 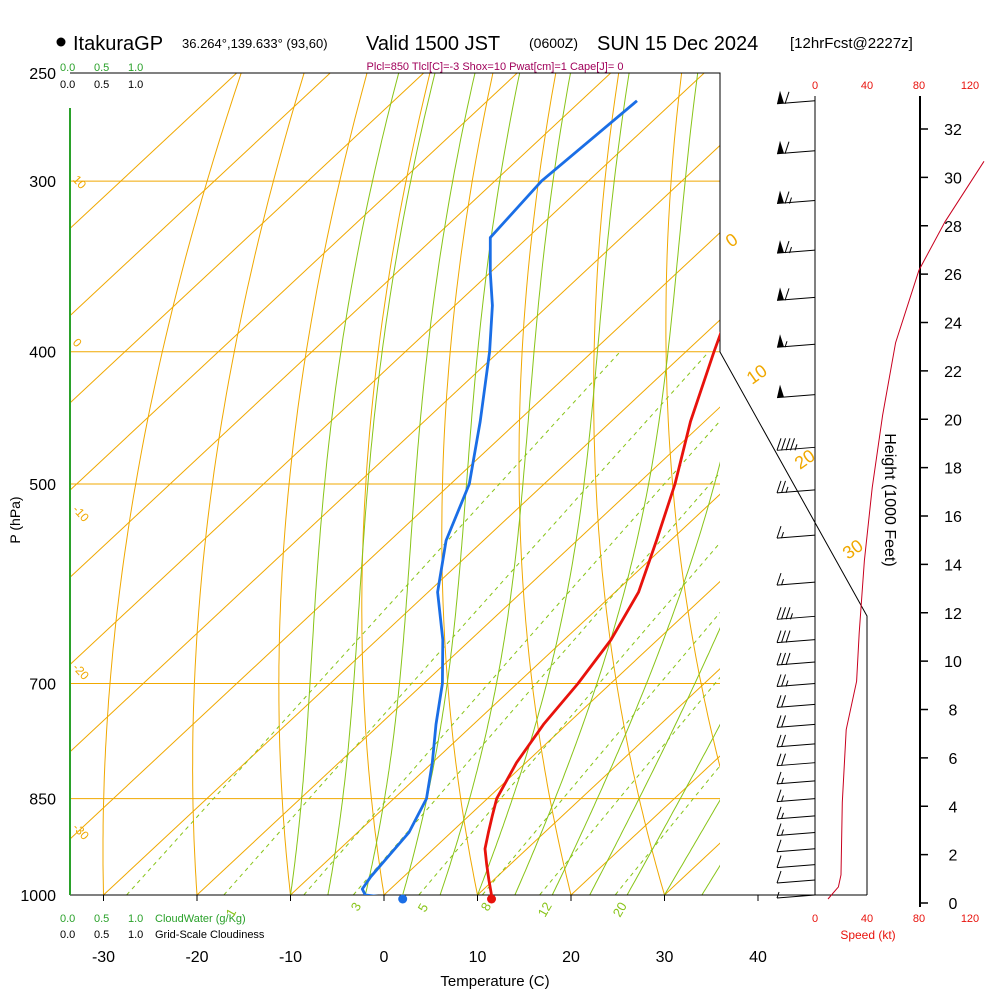 What do you see at coordinates (492, 899) in the screenshot?
I see `surface-temp-marker` at bounding box center [492, 899].